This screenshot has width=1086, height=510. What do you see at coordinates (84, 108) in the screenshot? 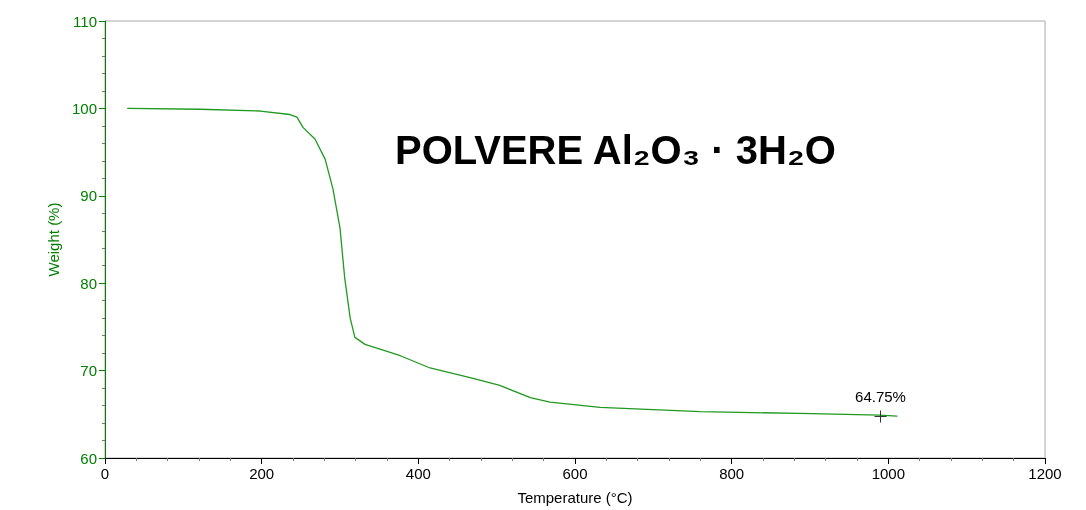
I see `y-tick-label: 100` at bounding box center [84, 108].